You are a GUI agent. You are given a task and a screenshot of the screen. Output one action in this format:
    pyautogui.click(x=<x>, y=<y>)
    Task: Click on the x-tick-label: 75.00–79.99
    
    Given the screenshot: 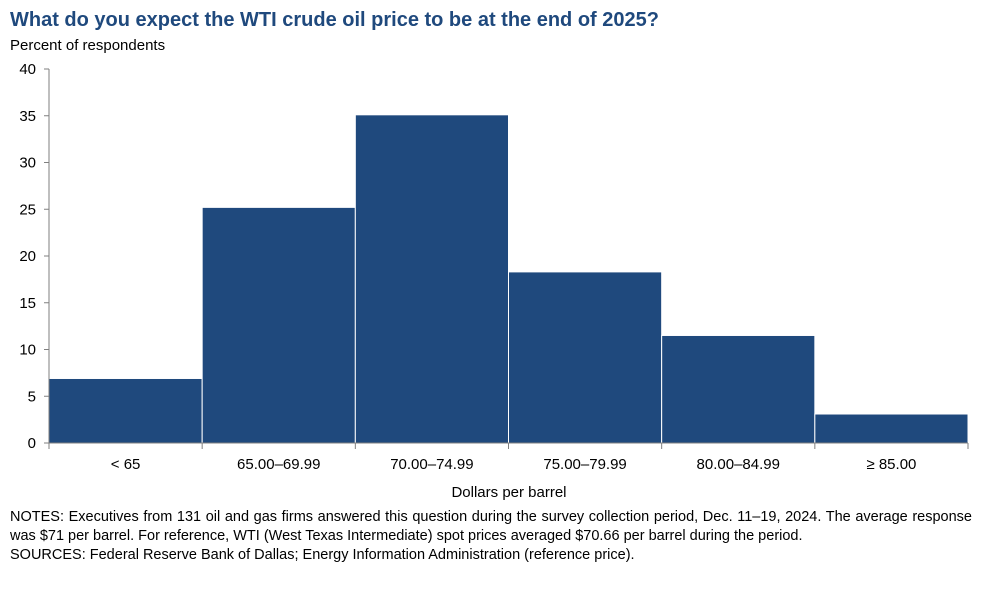 What is the action you would take?
    pyautogui.click(x=584, y=464)
    